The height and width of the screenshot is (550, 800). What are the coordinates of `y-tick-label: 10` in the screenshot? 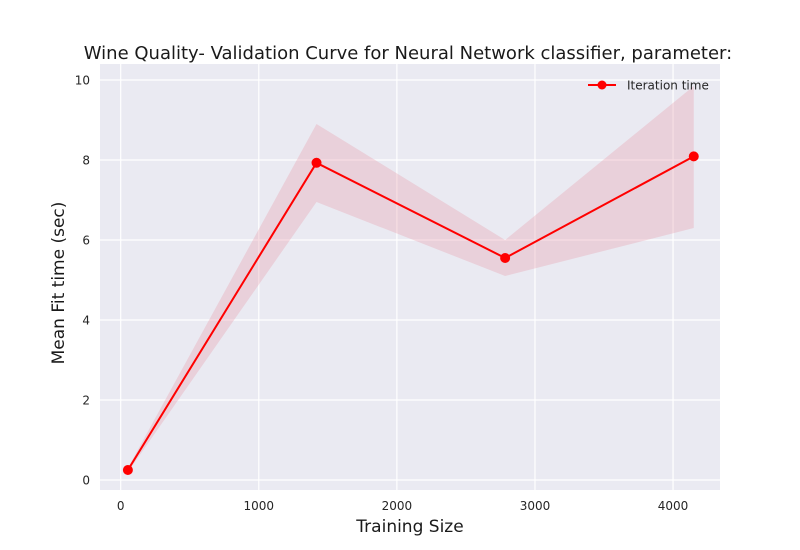 It's located at (82, 81).